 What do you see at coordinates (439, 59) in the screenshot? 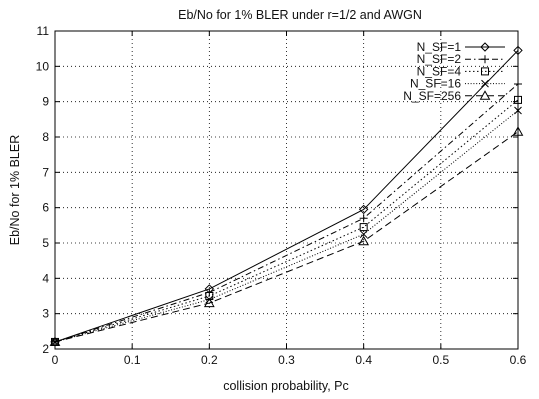
I see `legend-label: N_SF=2` at bounding box center [439, 59].